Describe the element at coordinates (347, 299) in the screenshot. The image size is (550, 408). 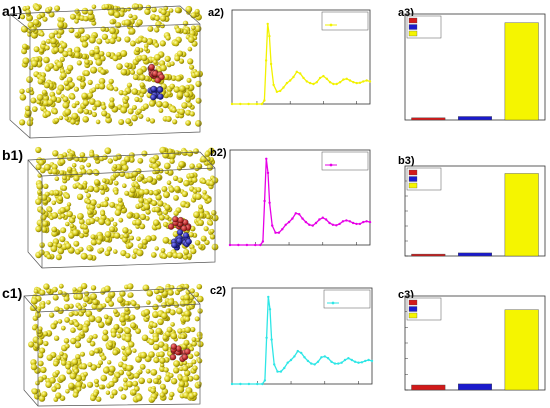
I see `legend-box` at that location.